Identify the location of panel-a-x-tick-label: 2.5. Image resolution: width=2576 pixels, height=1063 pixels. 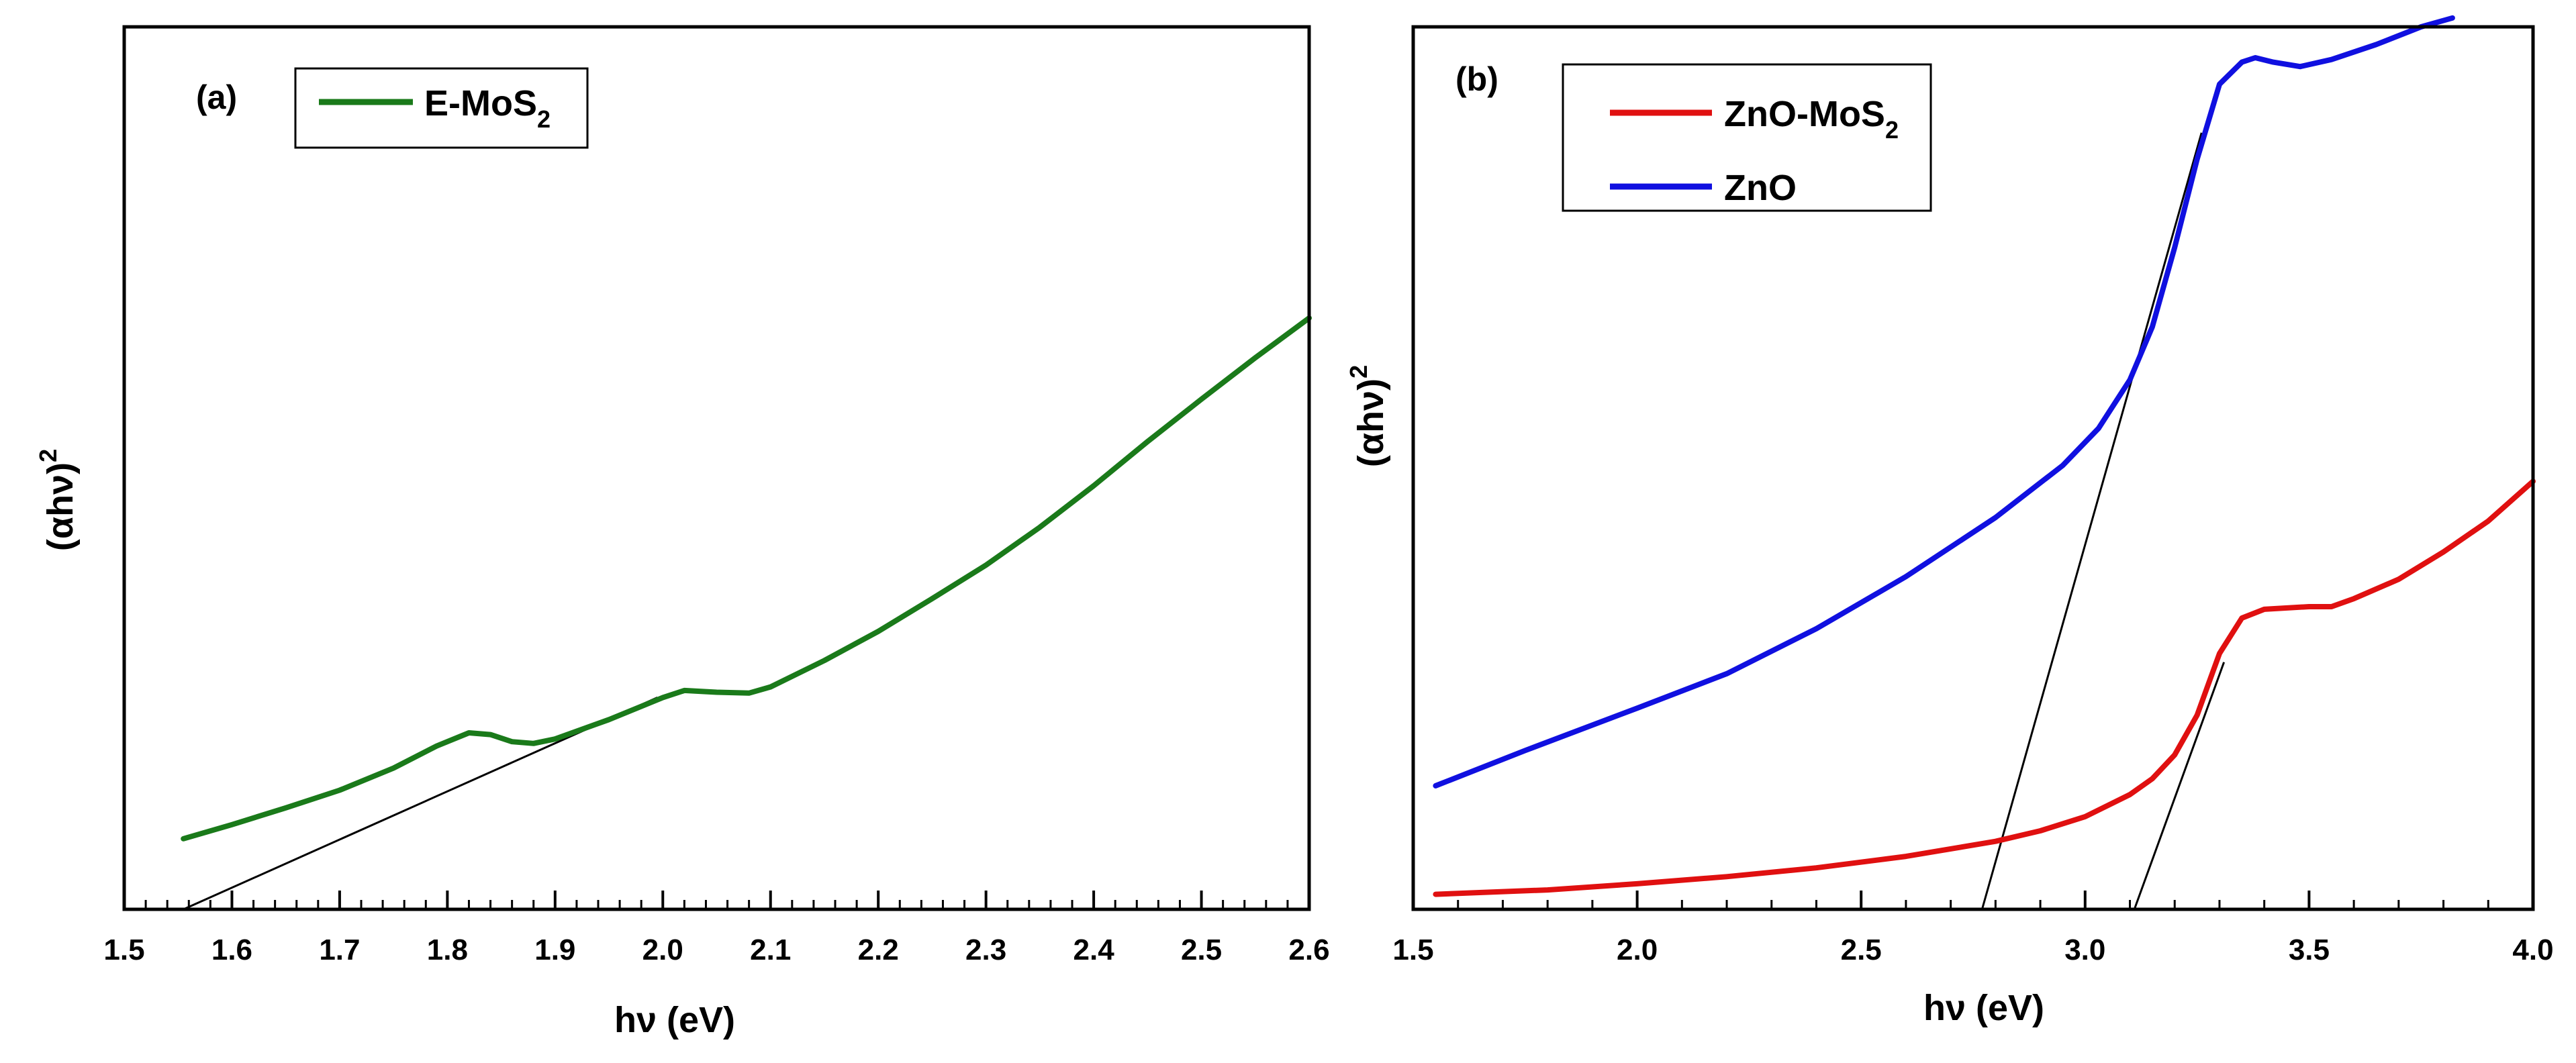
(1201, 949).